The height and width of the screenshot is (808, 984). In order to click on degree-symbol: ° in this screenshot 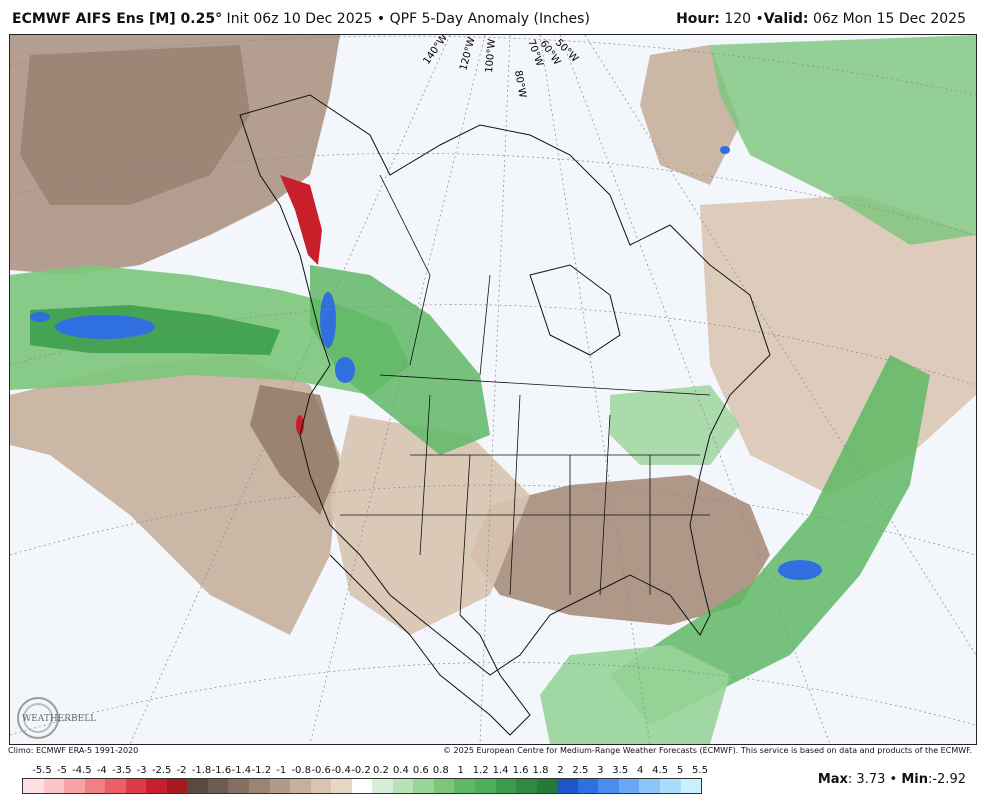, I will do `click(219, 19)`.